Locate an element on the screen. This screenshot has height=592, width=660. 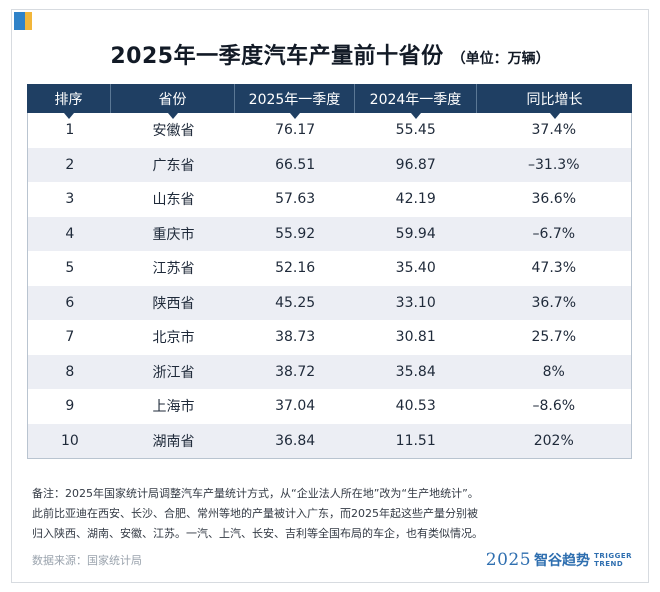
cell-2025q1: 76.17 is located at coordinates (295, 130).